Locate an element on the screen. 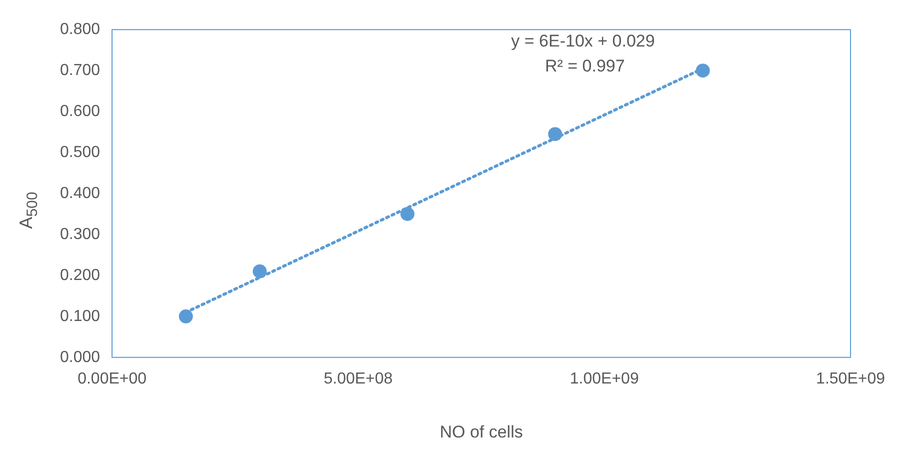 The width and height of the screenshot is (905, 455). y-tick-label: 0.000 is located at coordinates (80, 357).